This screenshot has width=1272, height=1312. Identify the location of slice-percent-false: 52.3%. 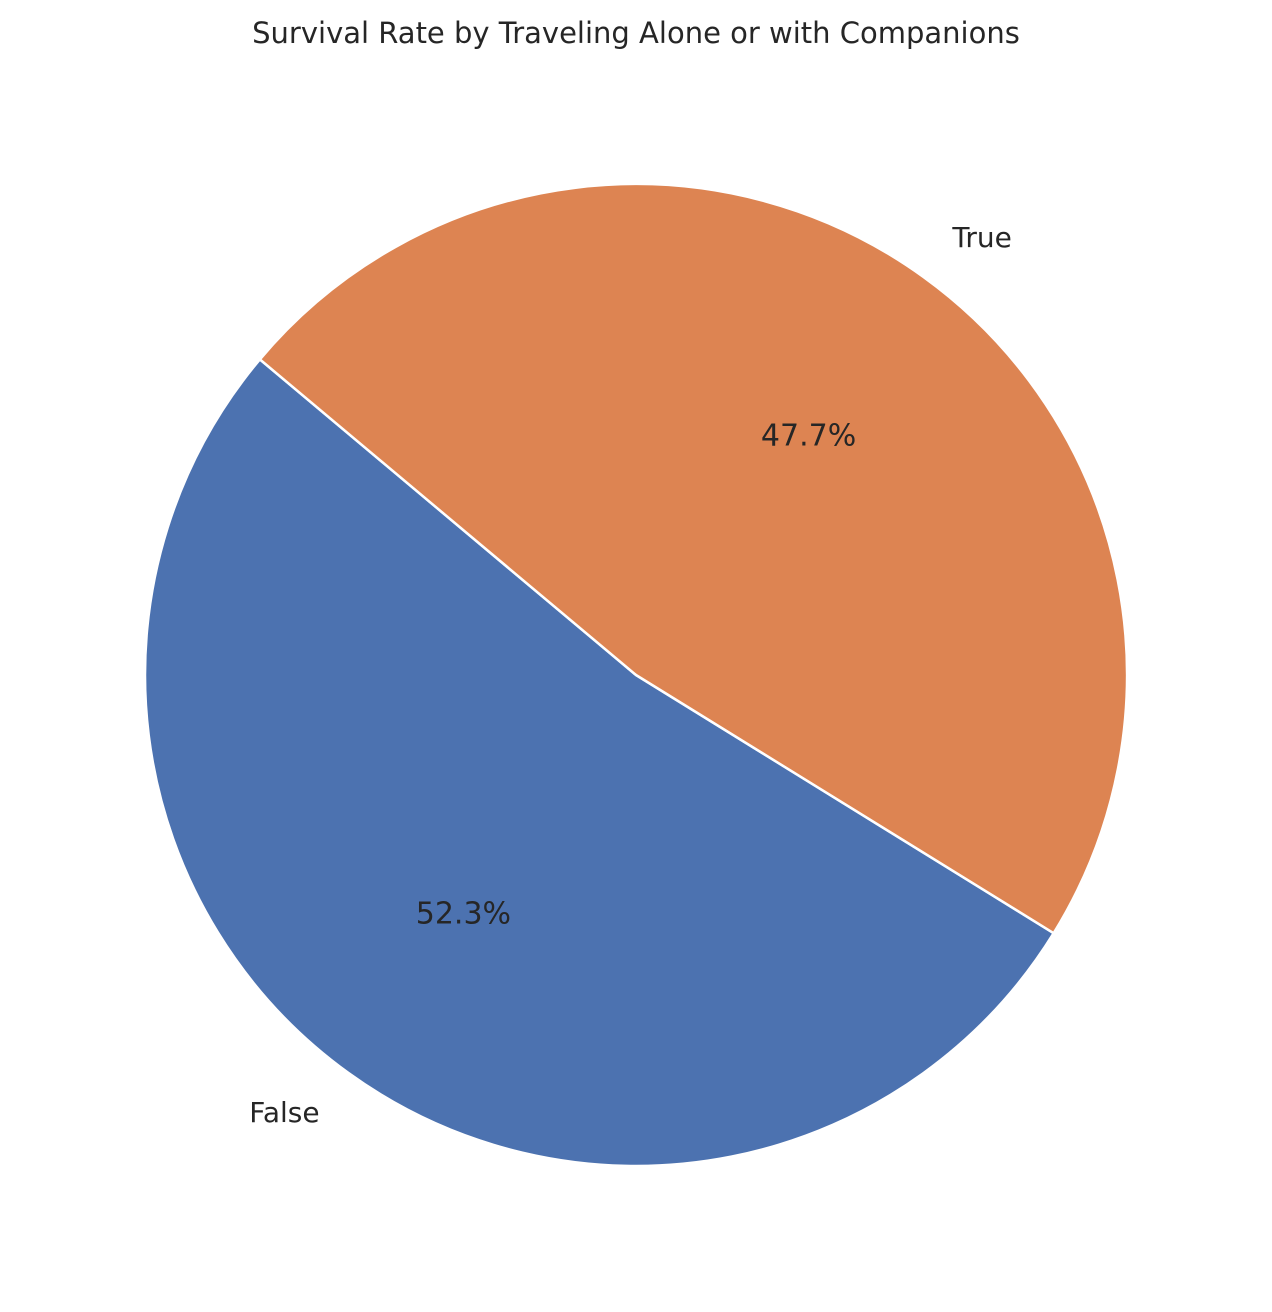
(463, 913).